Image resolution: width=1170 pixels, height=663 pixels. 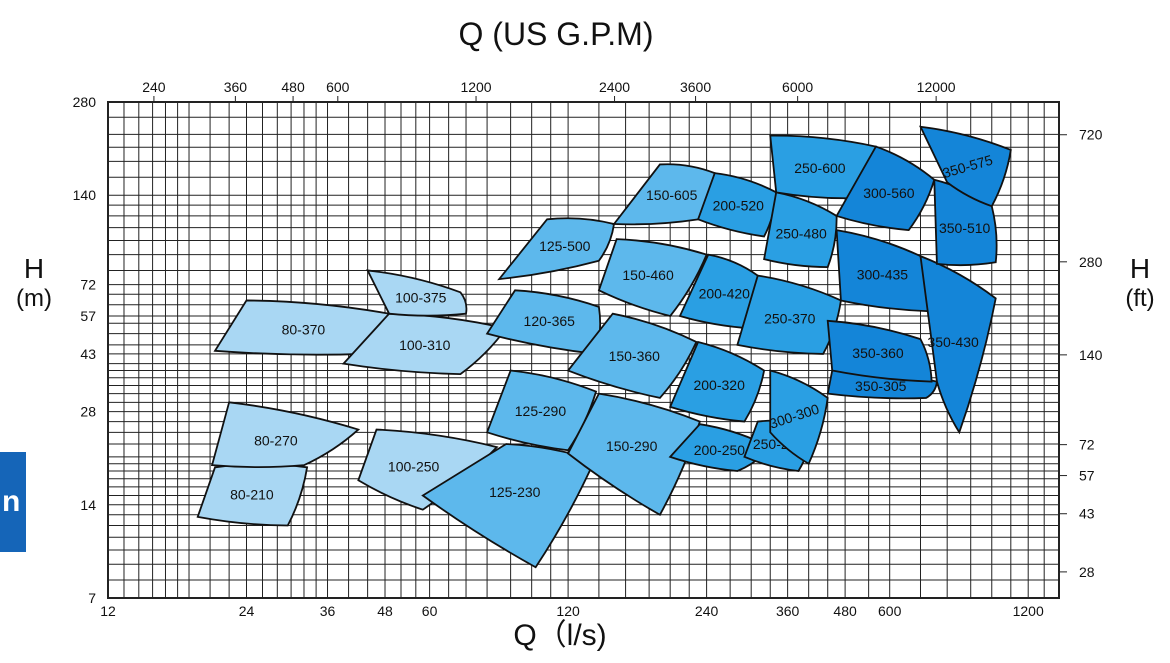 I want to click on chart-bottom-axis-title: Q（l/s), so click(x=559, y=635).